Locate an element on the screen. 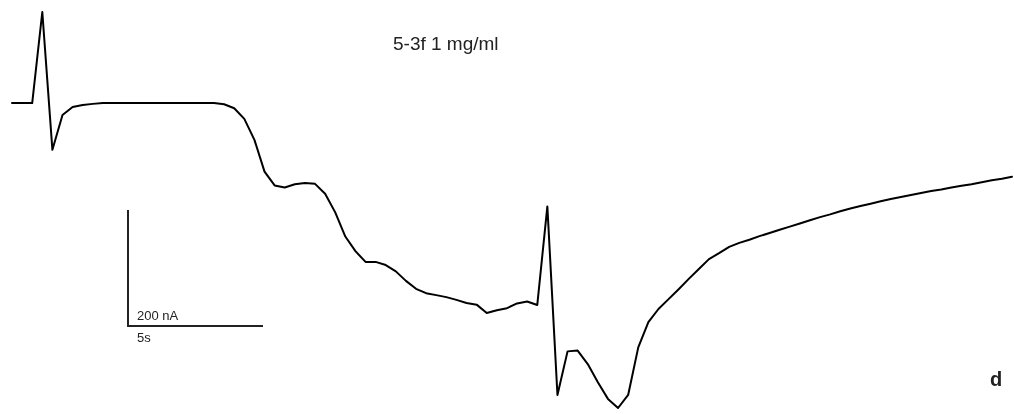 The height and width of the screenshot is (414, 1014). annotation: 5s is located at coordinates (144, 337).